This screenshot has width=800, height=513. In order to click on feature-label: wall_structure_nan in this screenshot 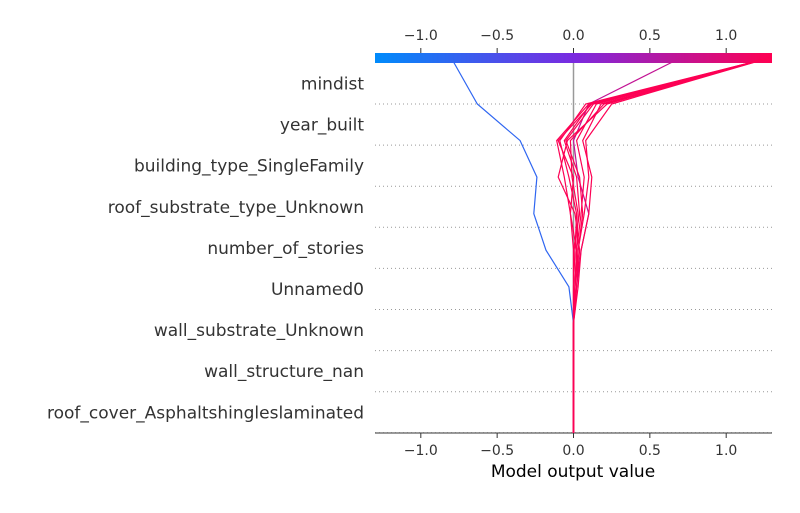, I will do `click(284, 372)`.